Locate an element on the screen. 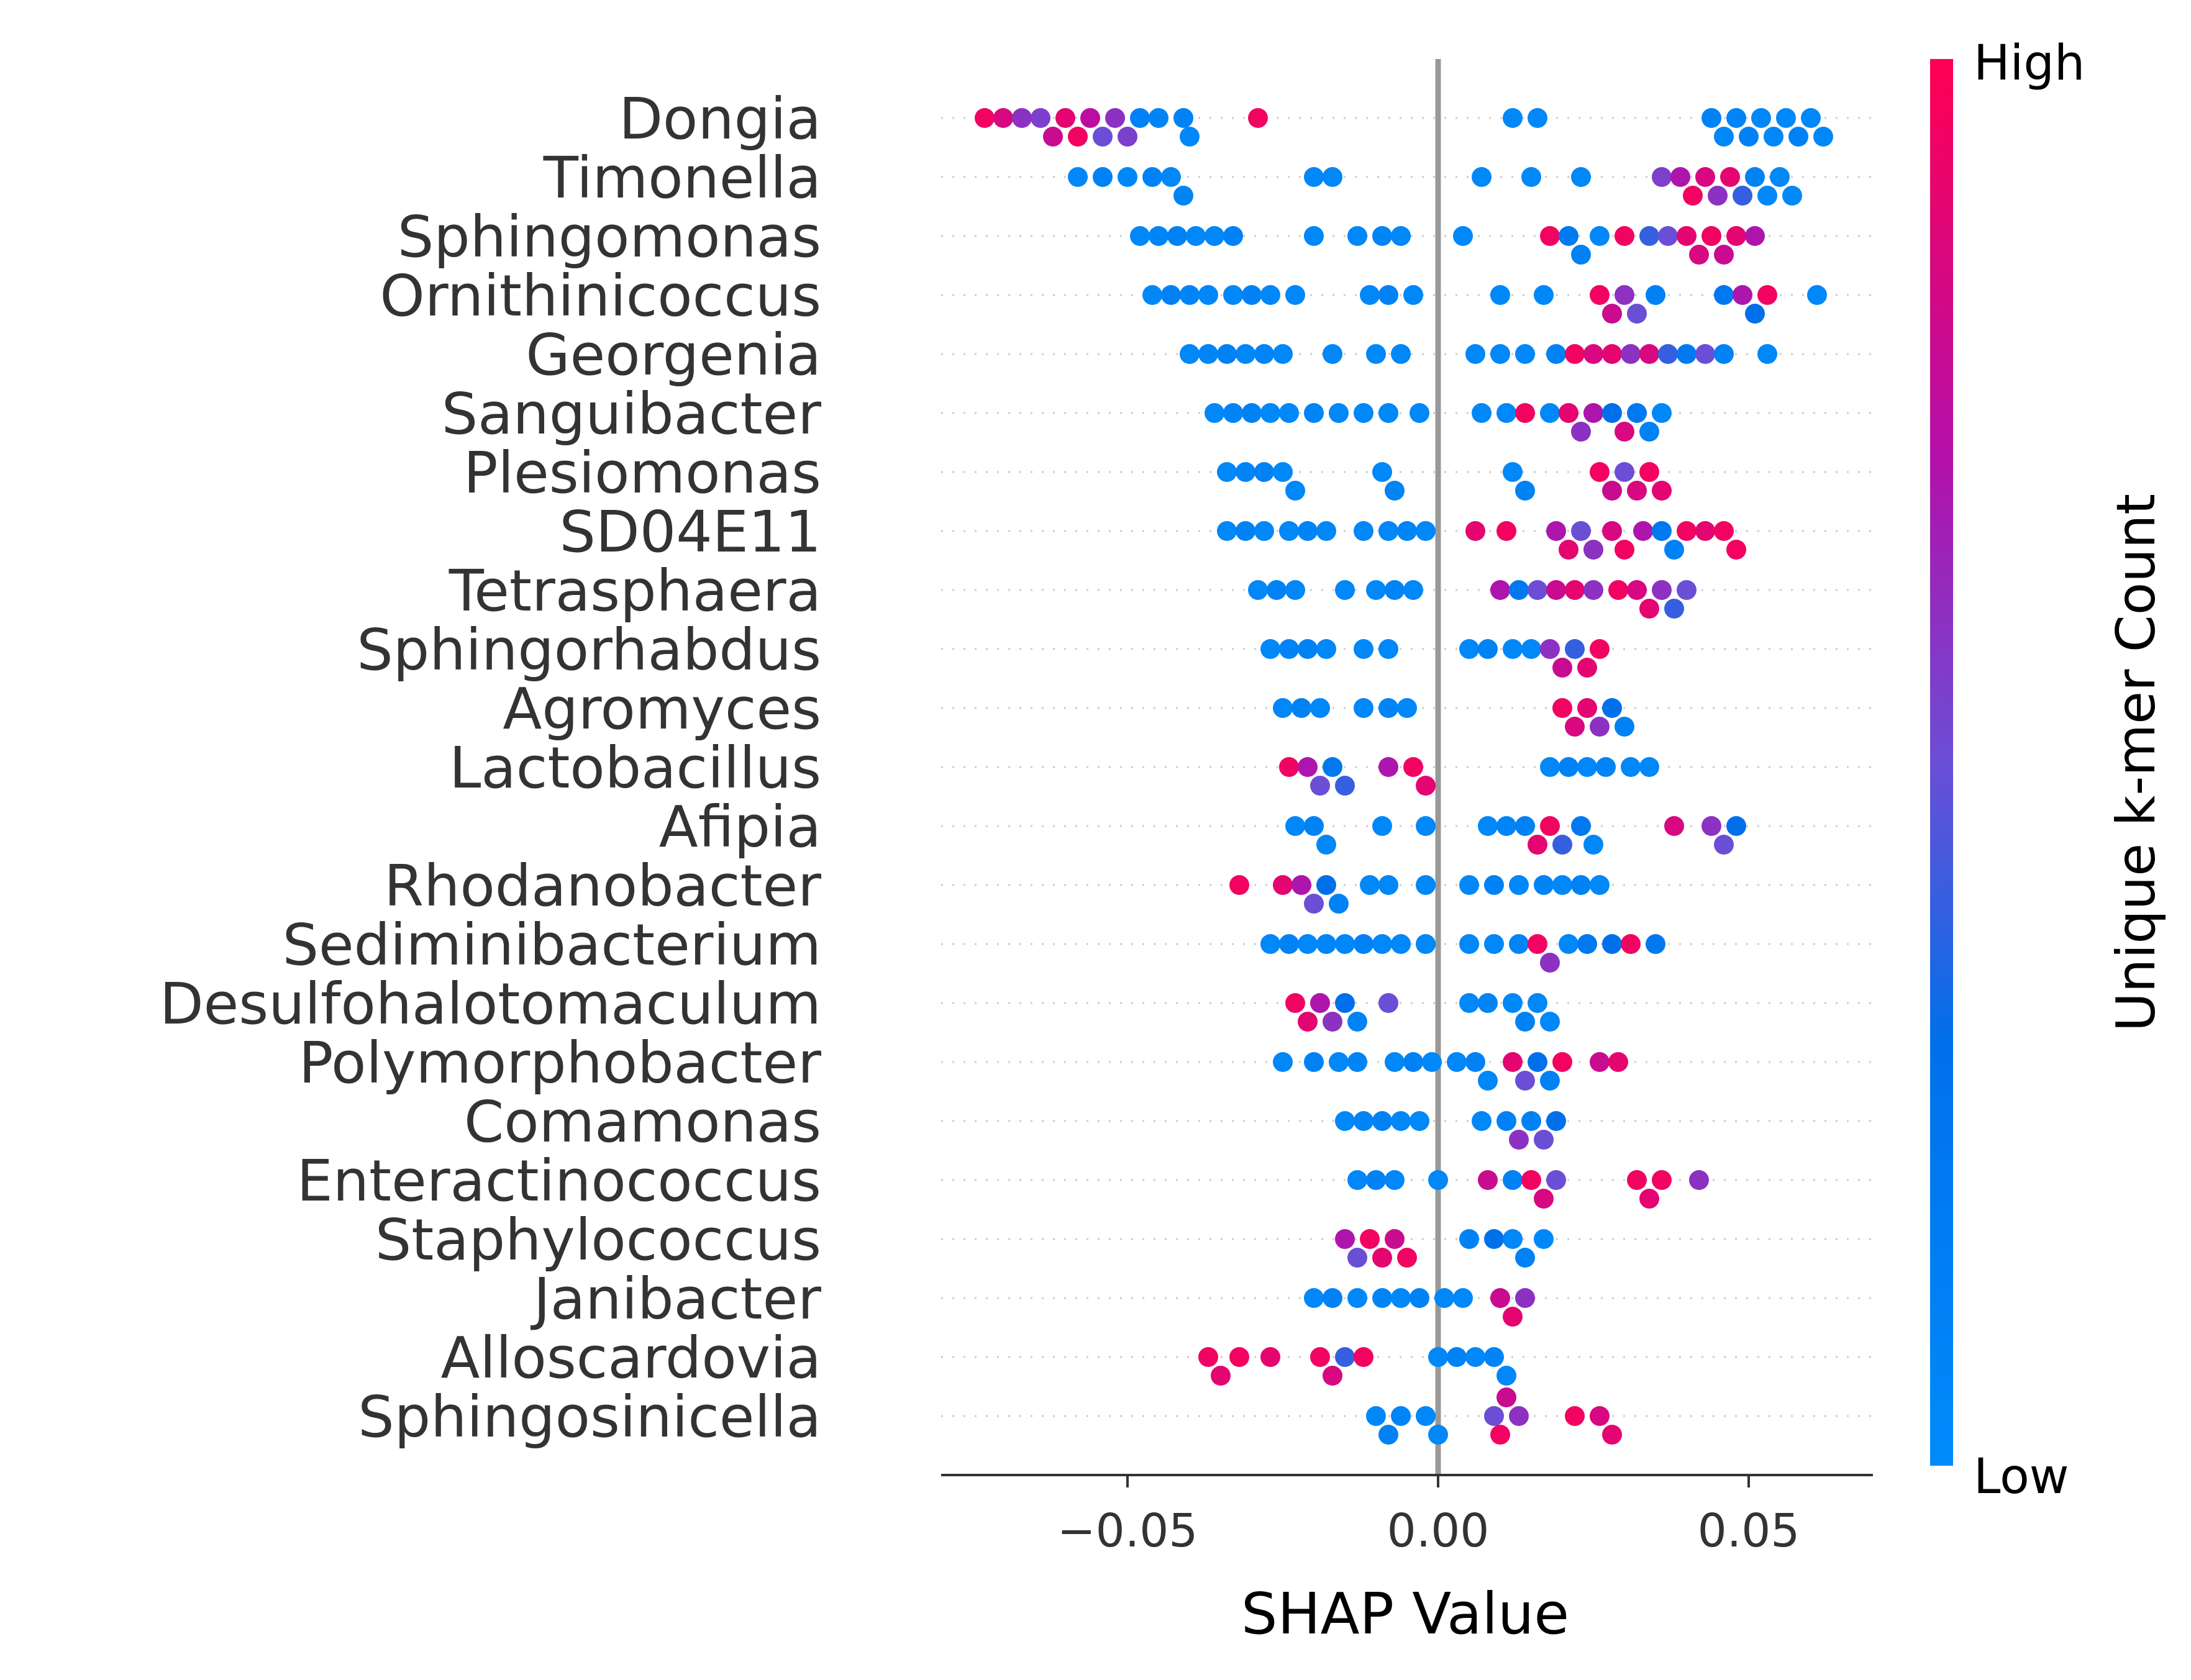 The width and height of the screenshot is (2191, 1680). x-tick-label: −0.05 is located at coordinates (1127, 1531).